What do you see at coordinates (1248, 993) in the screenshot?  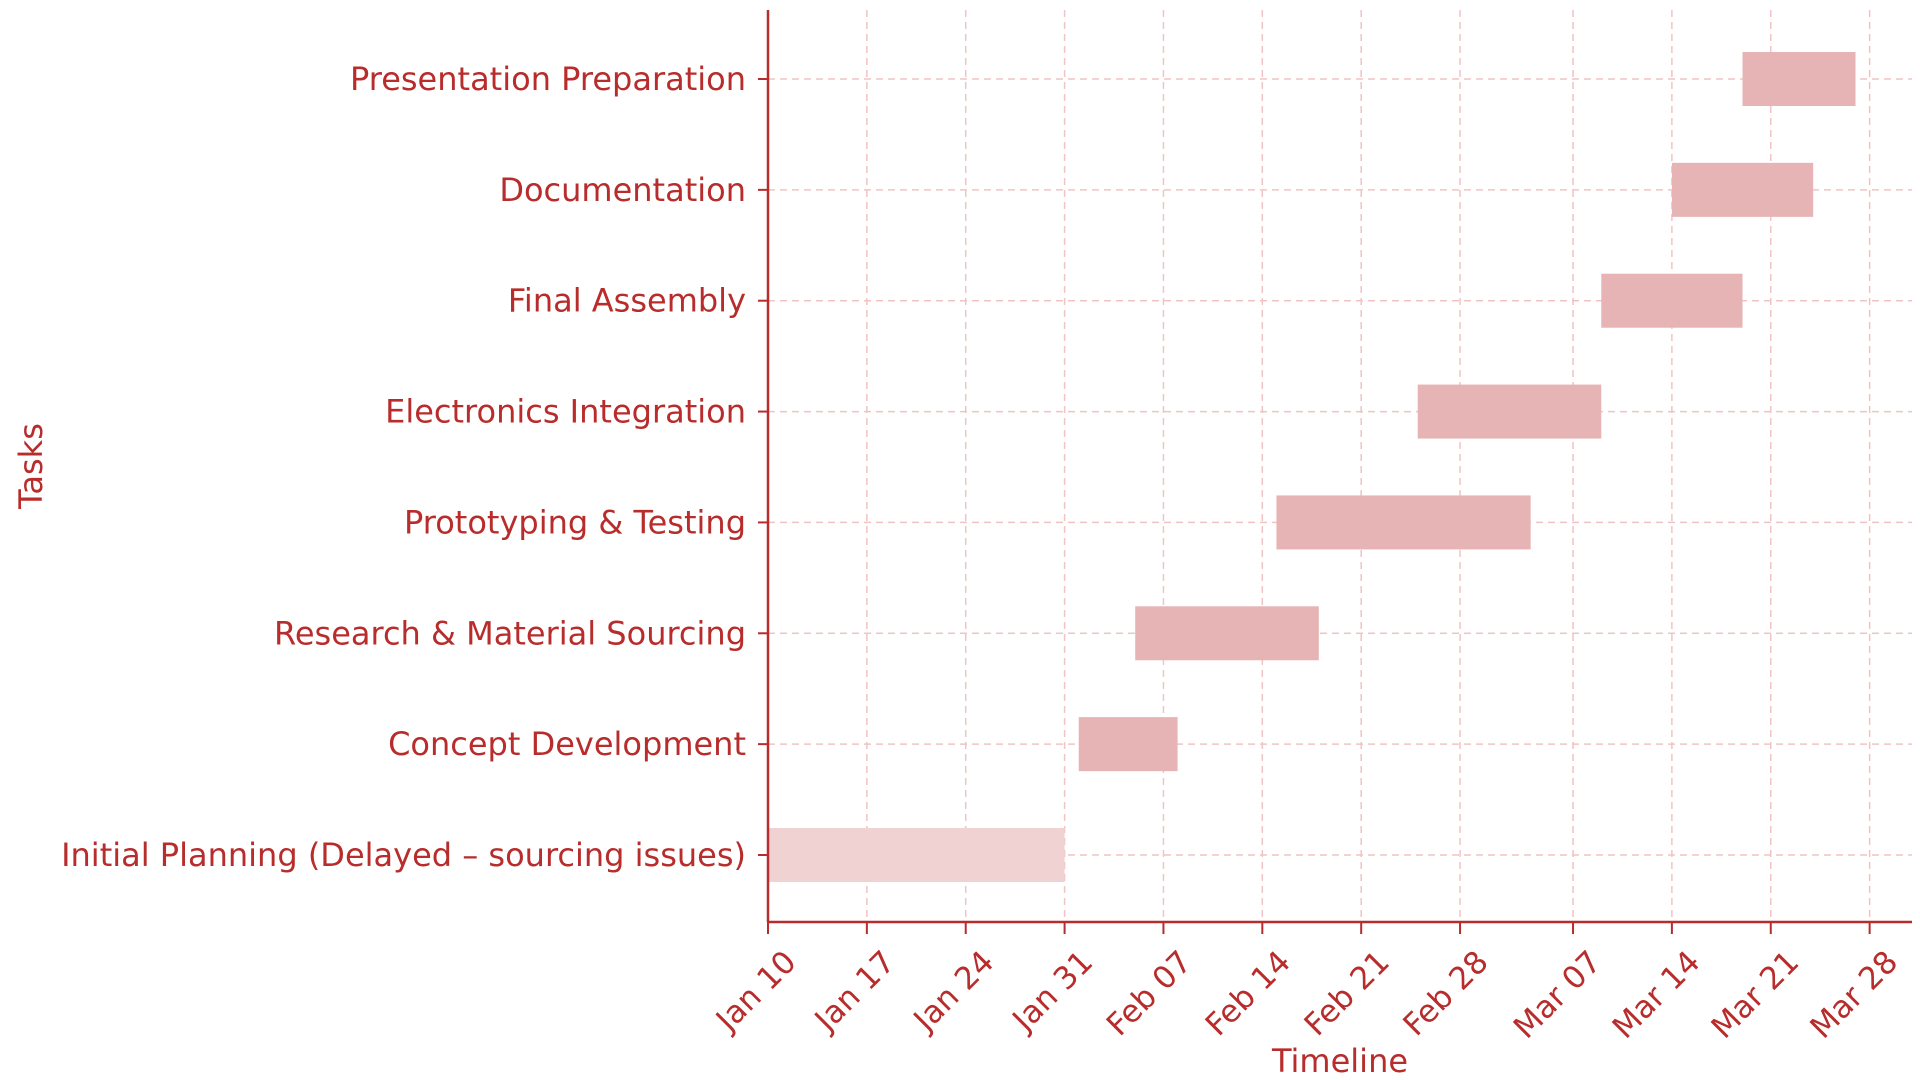 I see `x-tick-label: Feb 14` at bounding box center [1248, 993].